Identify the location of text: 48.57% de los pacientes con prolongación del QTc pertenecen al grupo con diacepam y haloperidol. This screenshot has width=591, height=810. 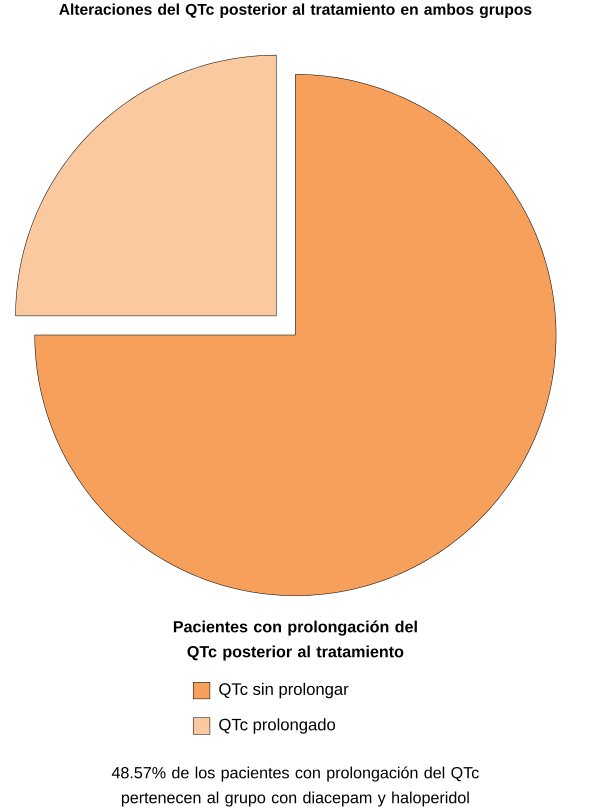
(295, 786).